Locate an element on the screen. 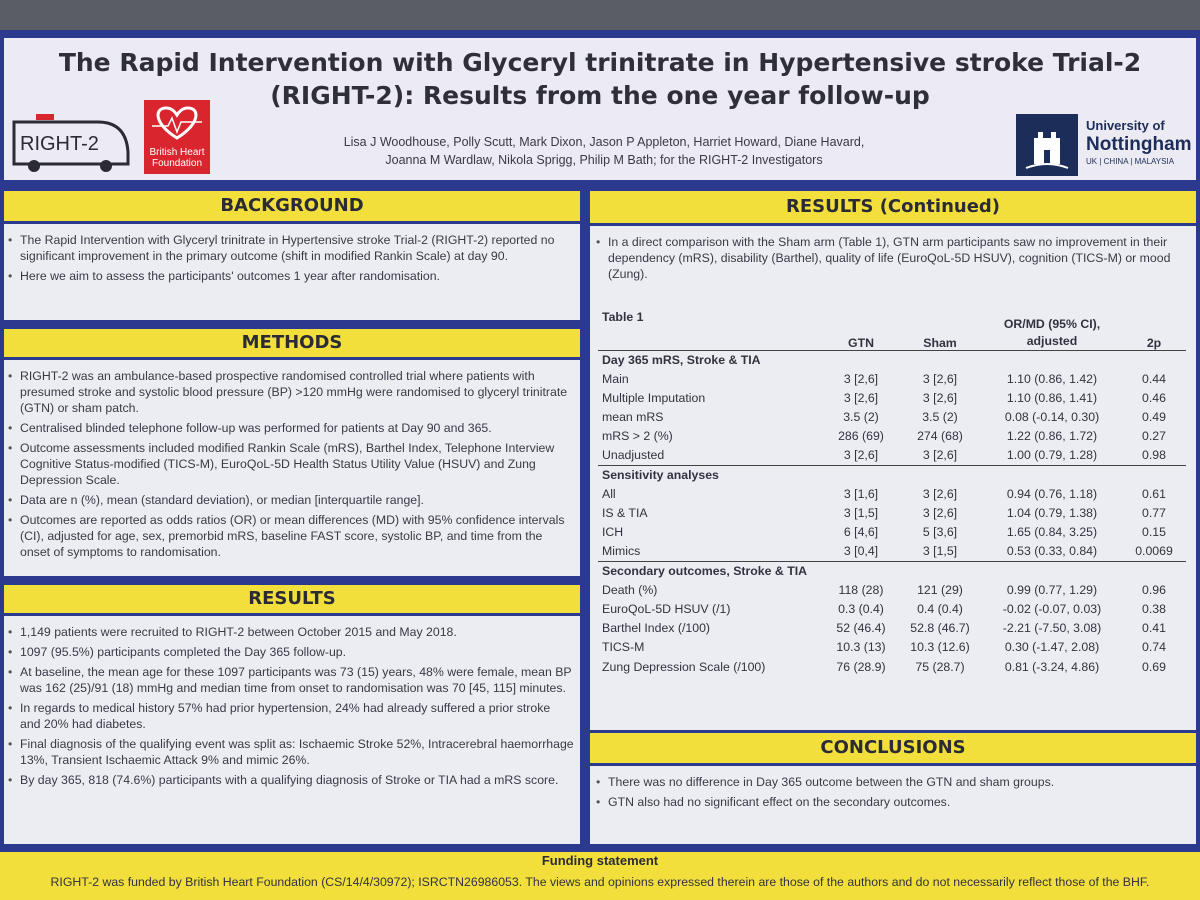  table-cell-or: 0.30 (-1.47, 2.08) is located at coordinates (1052, 647).